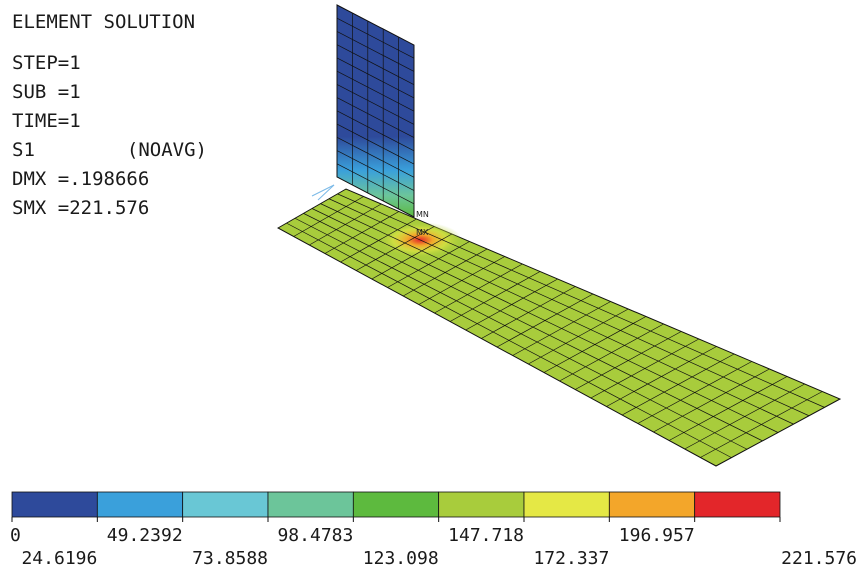 Image resolution: width=861 pixels, height=576 pixels. What do you see at coordinates (819, 558) in the screenshot?
I see `legend-label-bottom: 221.576` at bounding box center [819, 558].